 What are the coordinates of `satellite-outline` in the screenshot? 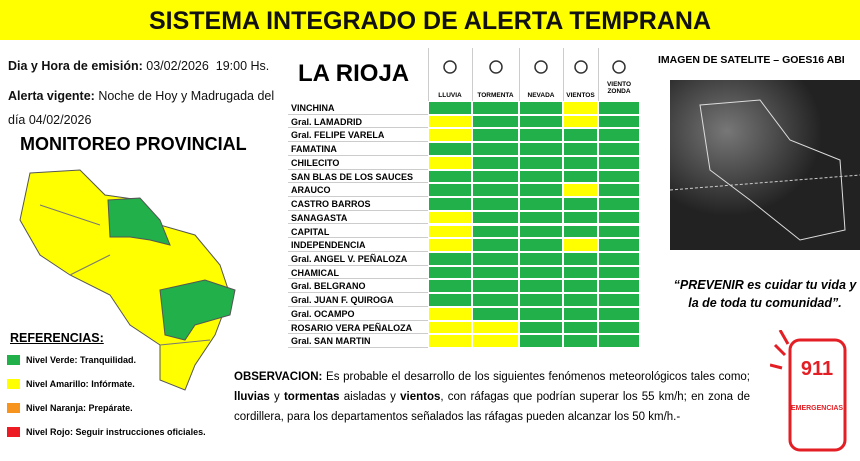 It's located at (772, 170).